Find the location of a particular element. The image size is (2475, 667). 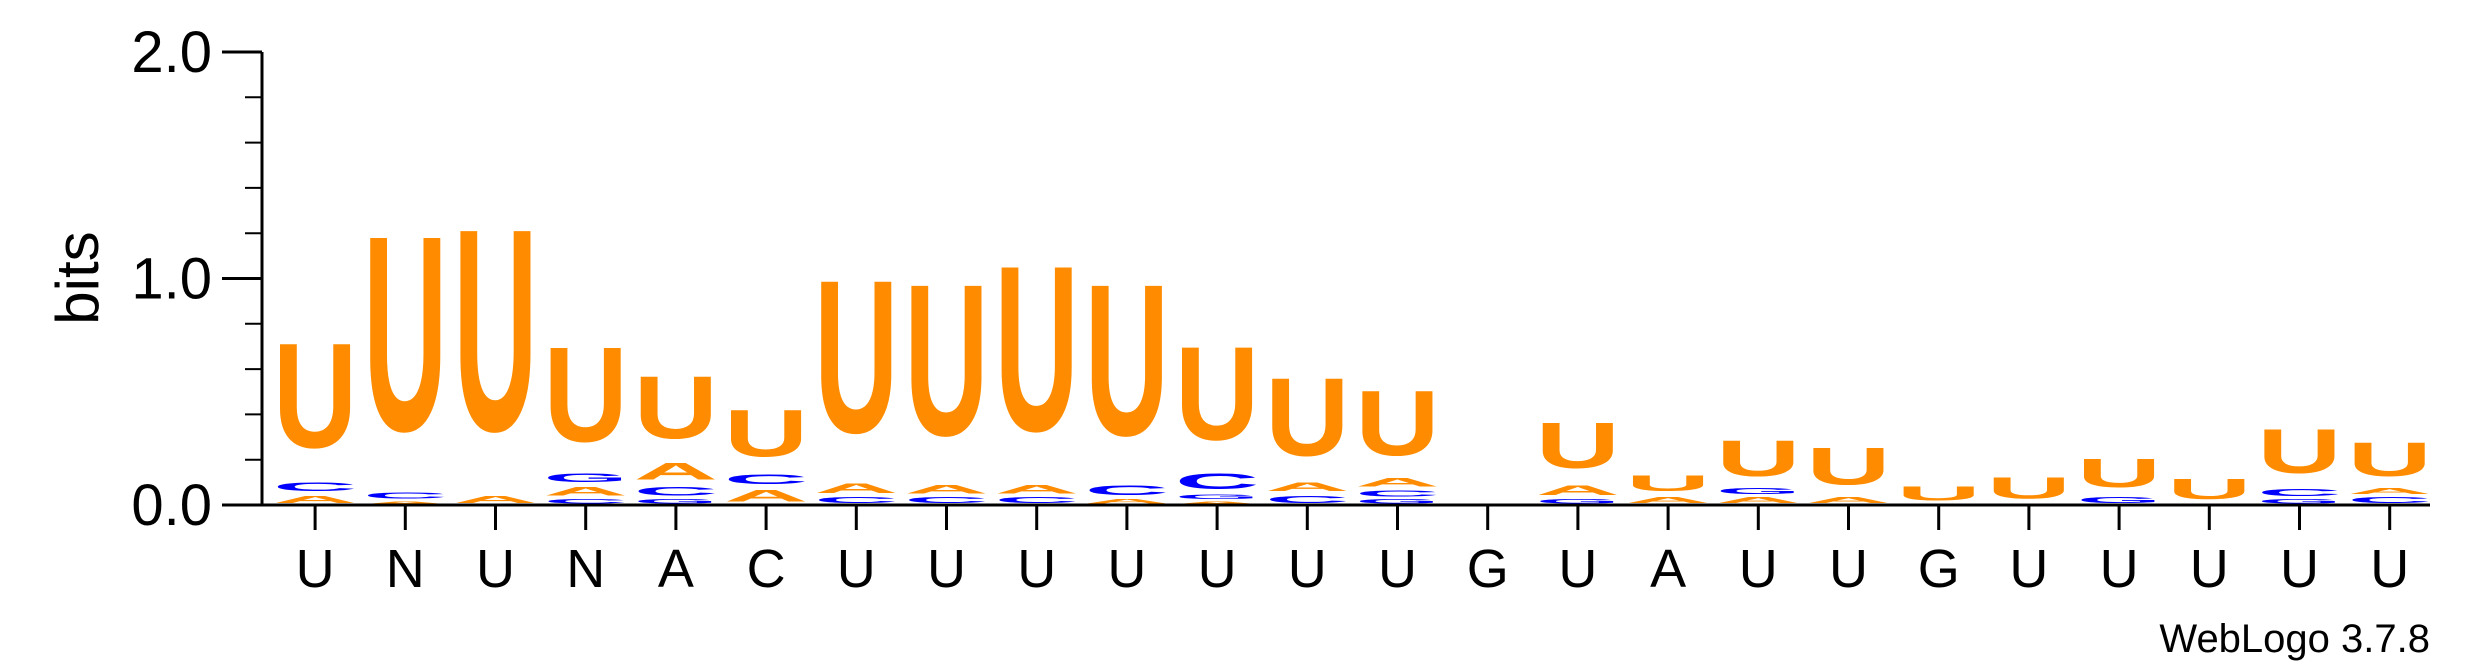

consensus-letter: C is located at coordinates (766, 569).